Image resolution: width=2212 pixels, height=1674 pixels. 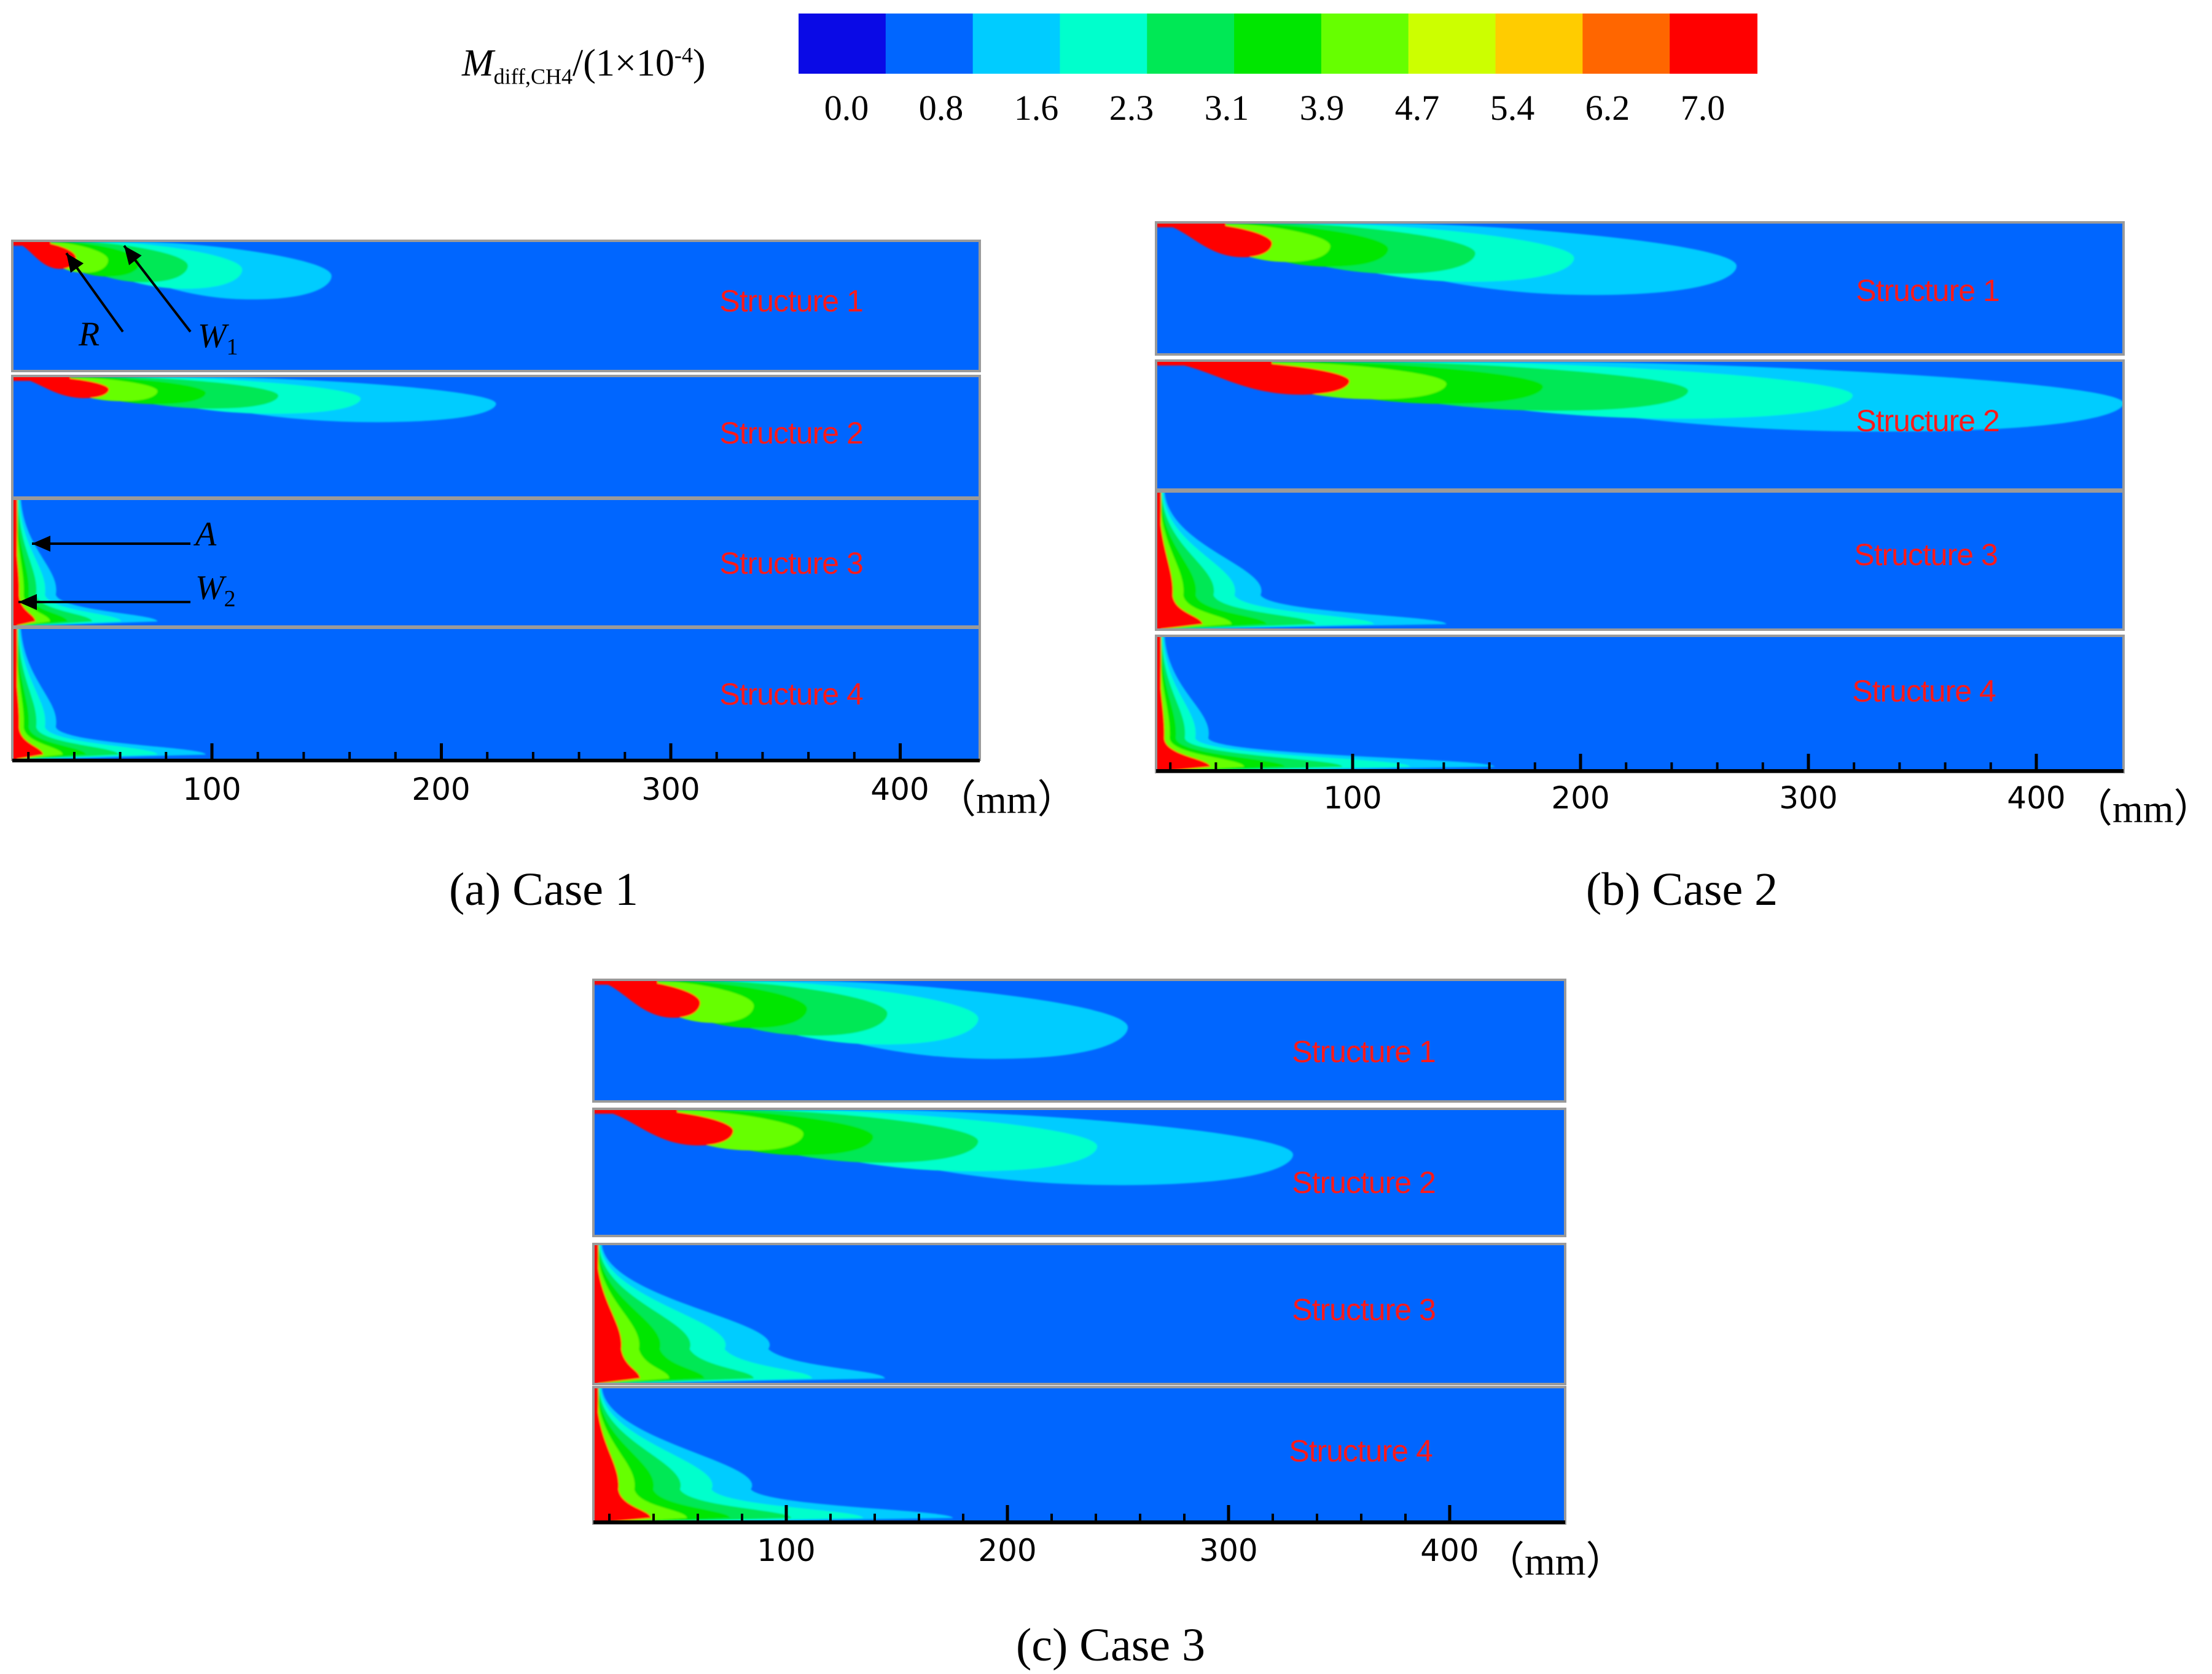 What do you see at coordinates (1924, 691) in the screenshot?
I see `panel-b-structure-4-label: Structure 4` at bounding box center [1924, 691].